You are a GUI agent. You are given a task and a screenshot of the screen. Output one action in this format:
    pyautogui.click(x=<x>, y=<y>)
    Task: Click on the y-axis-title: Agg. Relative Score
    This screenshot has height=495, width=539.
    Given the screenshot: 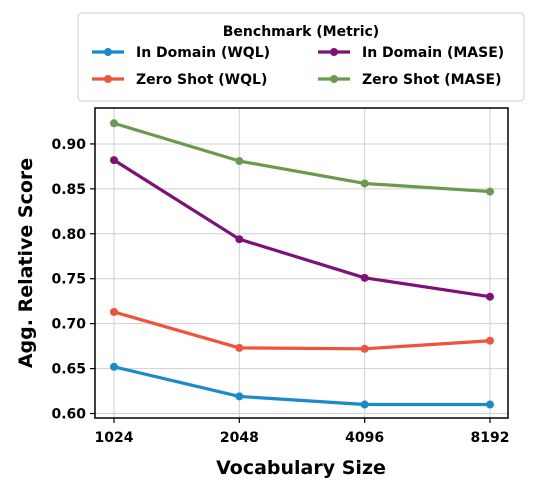 What is the action you would take?
    pyautogui.click(x=26, y=263)
    